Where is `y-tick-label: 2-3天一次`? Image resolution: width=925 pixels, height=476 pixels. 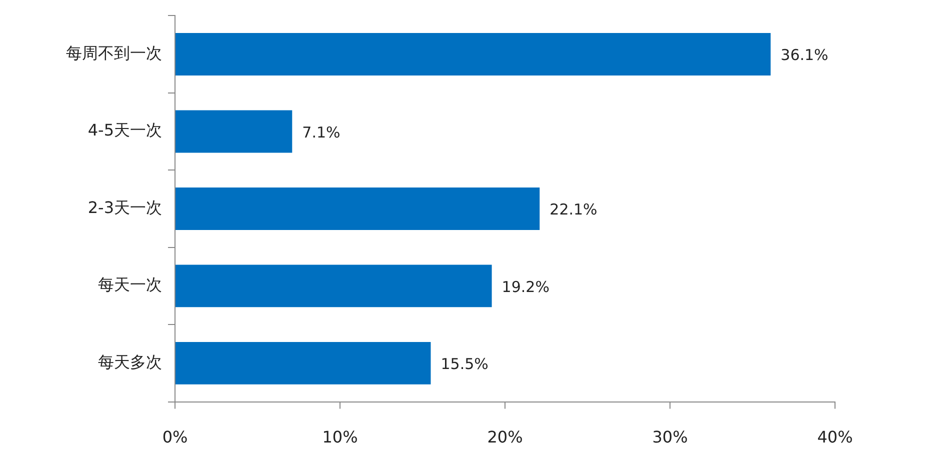 y-tick-label: 2-3天一次 is located at coordinates (125, 207).